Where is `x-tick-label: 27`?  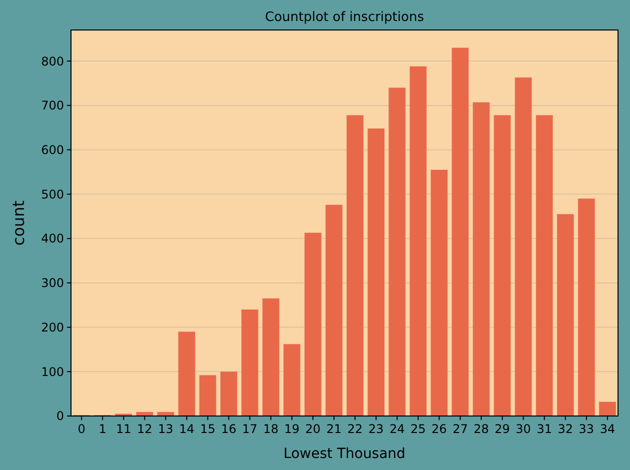 x-tick-label: 27 is located at coordinates (460, 429).